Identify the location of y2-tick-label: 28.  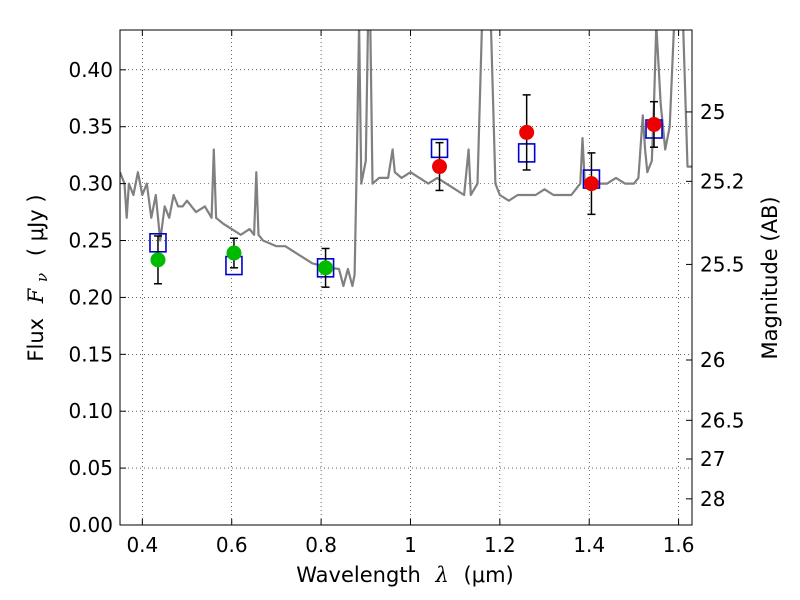
(712, 499).